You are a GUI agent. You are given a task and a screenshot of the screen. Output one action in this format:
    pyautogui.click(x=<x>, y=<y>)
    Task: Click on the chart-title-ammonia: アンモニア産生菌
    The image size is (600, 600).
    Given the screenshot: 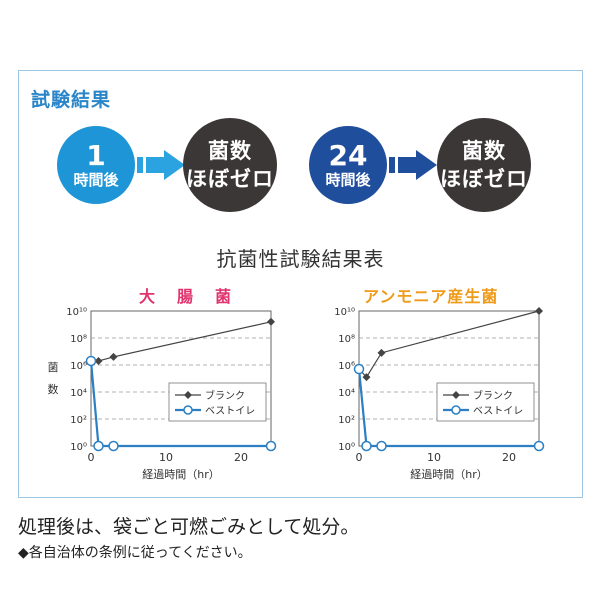 What is the action you would take?
    pyautogui.click(x=431, y=296)
    